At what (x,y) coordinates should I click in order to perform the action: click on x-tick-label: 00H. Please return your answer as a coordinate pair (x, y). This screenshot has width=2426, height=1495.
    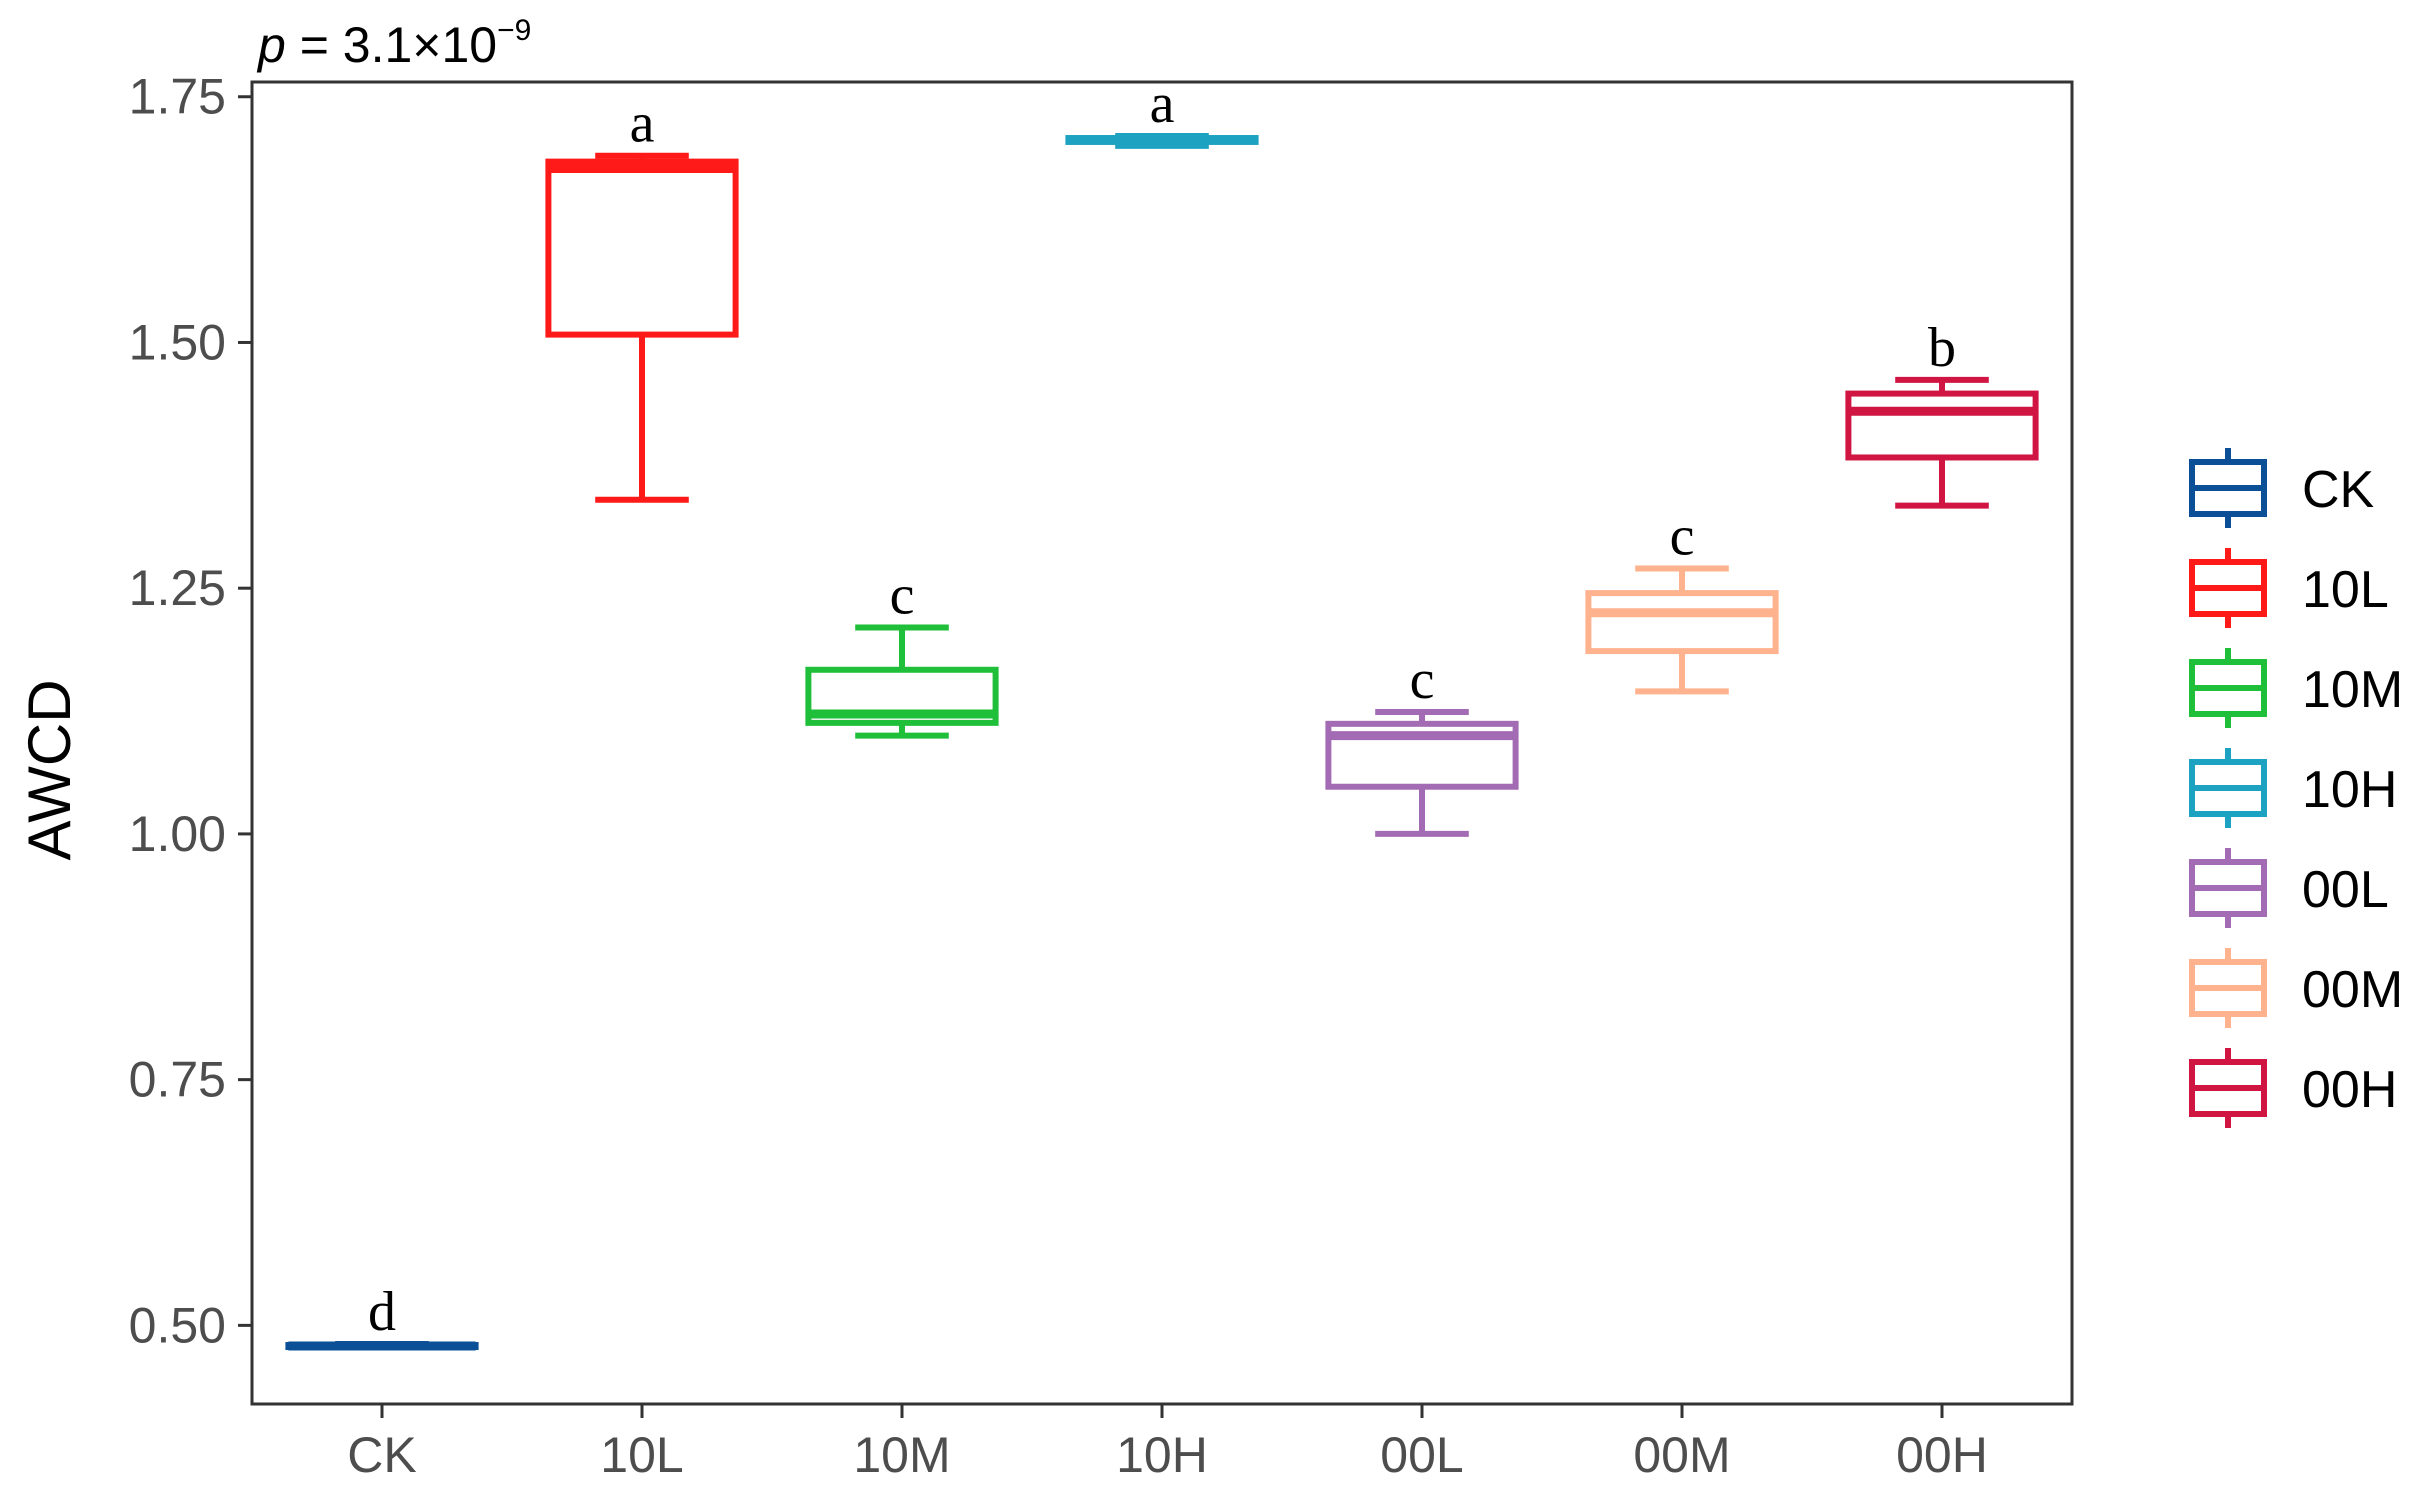
    Looking at the image, I should click on (1942, 1455).